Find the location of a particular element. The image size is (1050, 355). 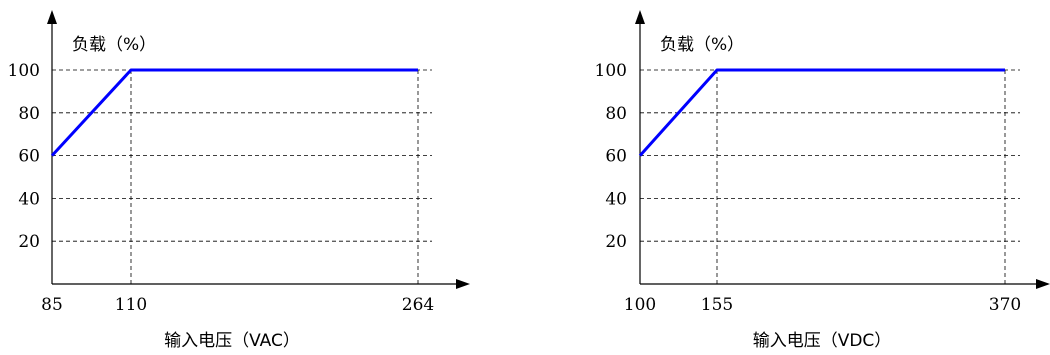

x-axis-label: 输入电压（VAC） is located at coordinates (232, 341).